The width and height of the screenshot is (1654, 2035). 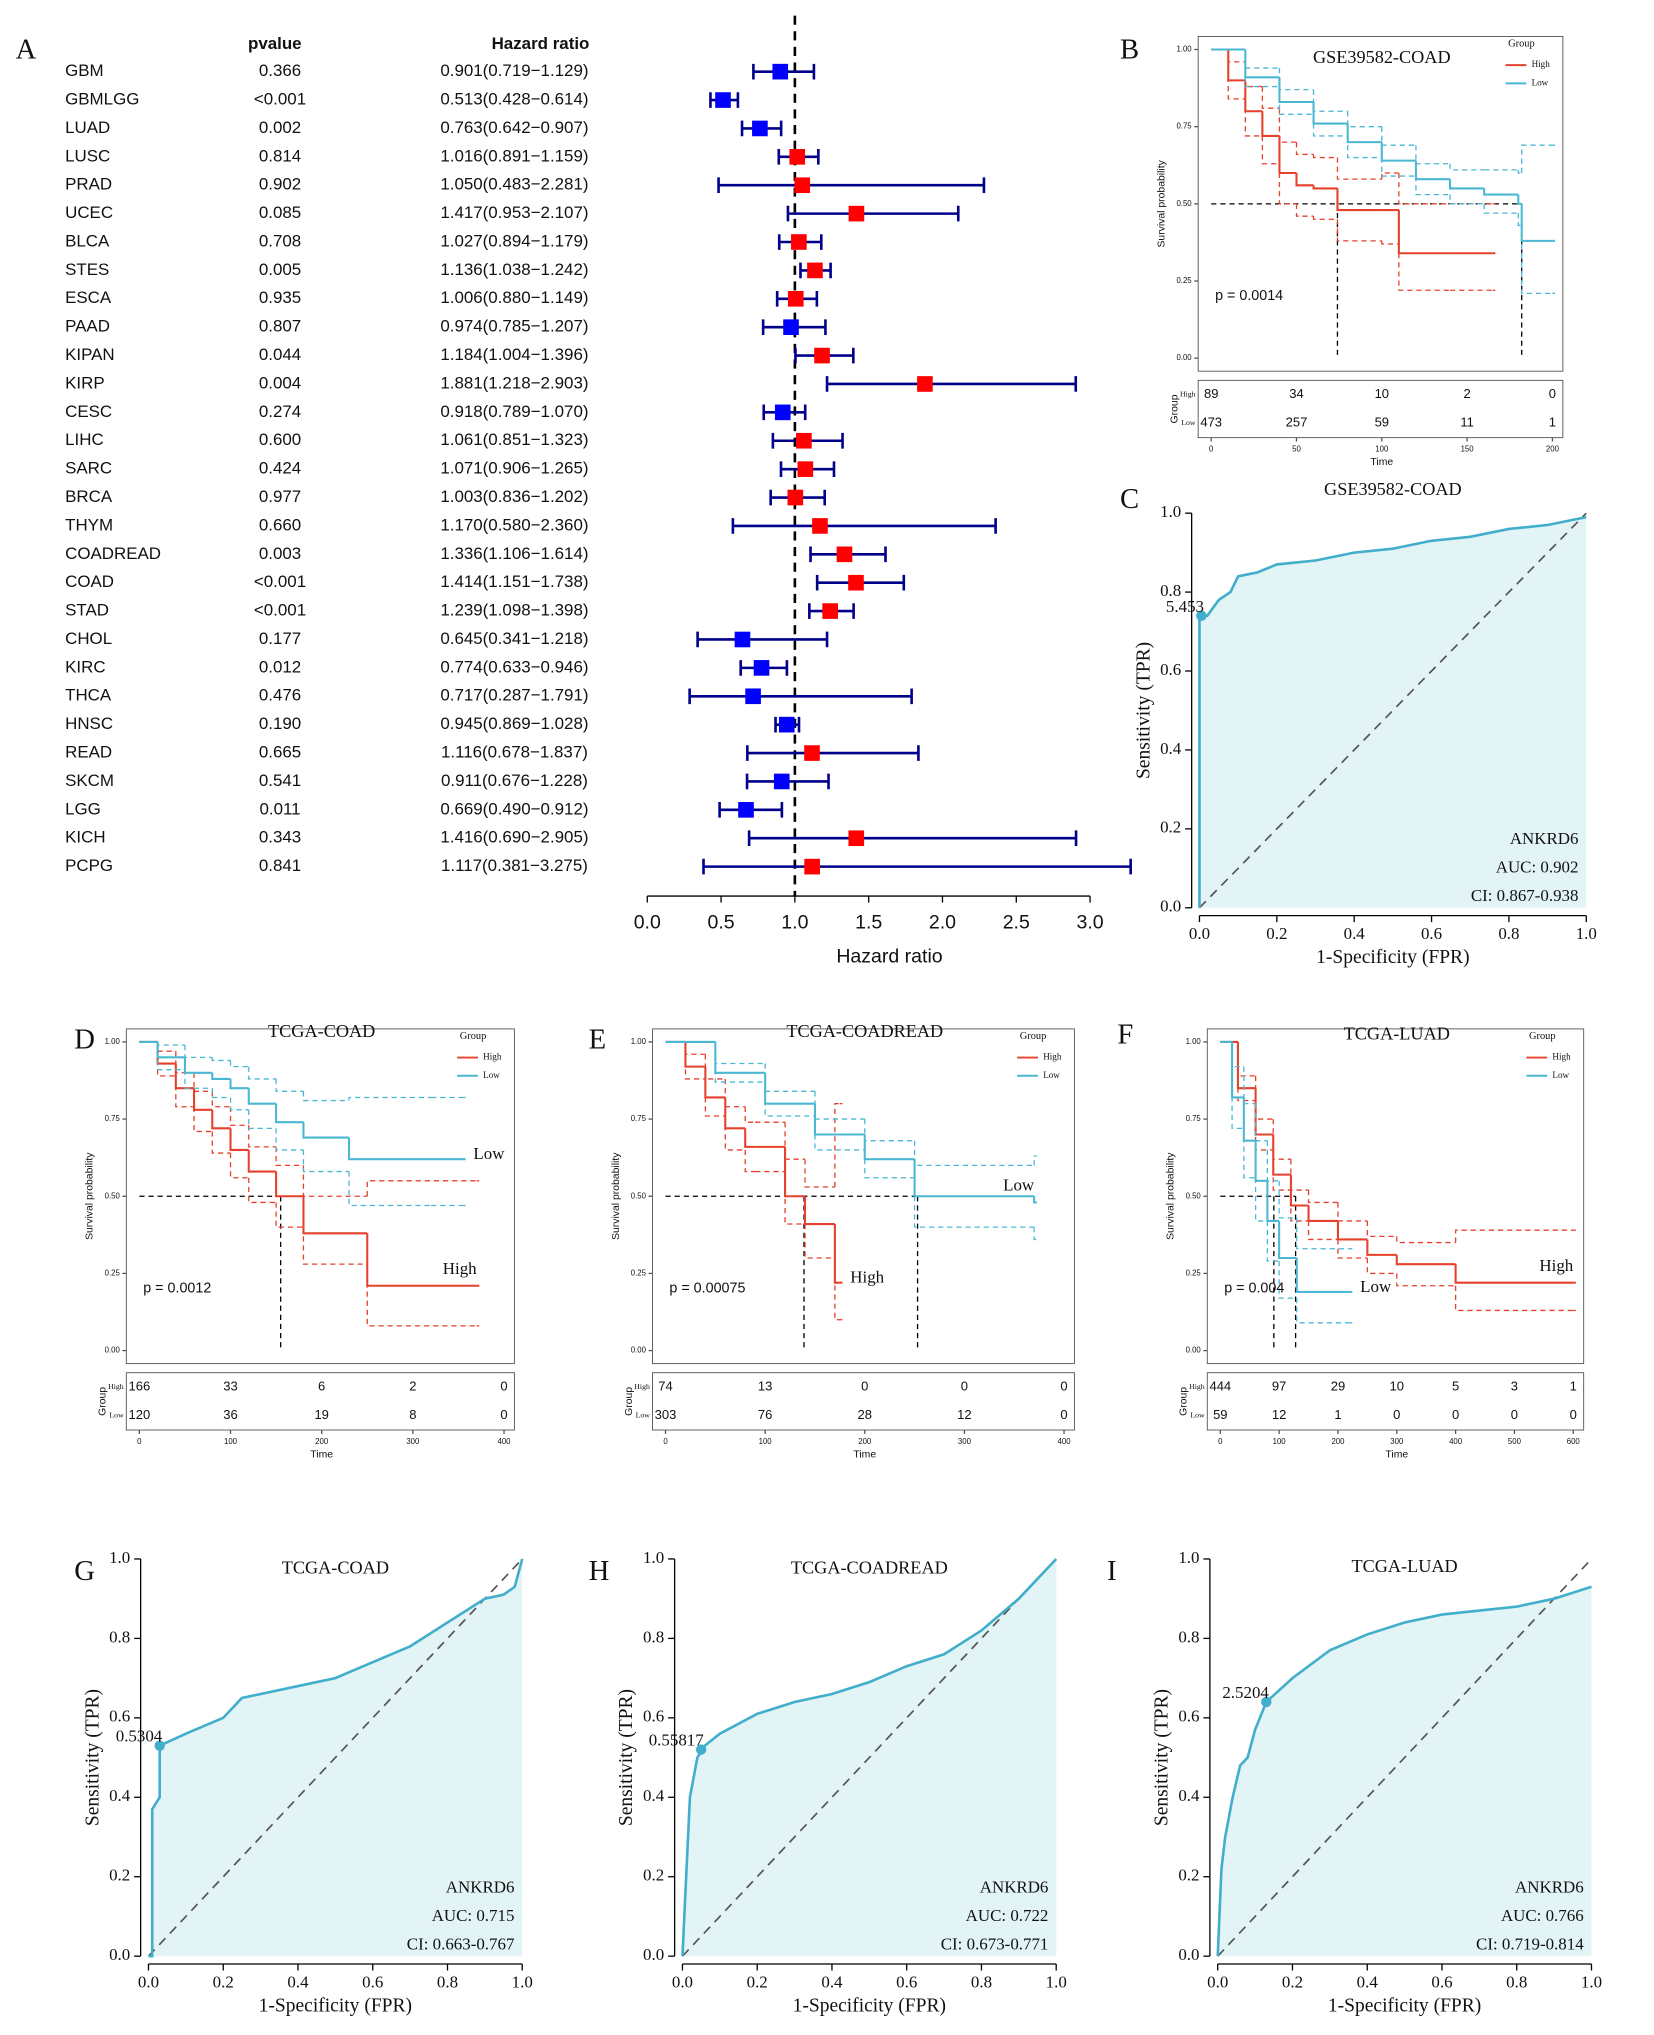 What do you see at coordinates (83, 808) in the screenshot?
I see `row-label: LGG` at bounding box center [83, 808].